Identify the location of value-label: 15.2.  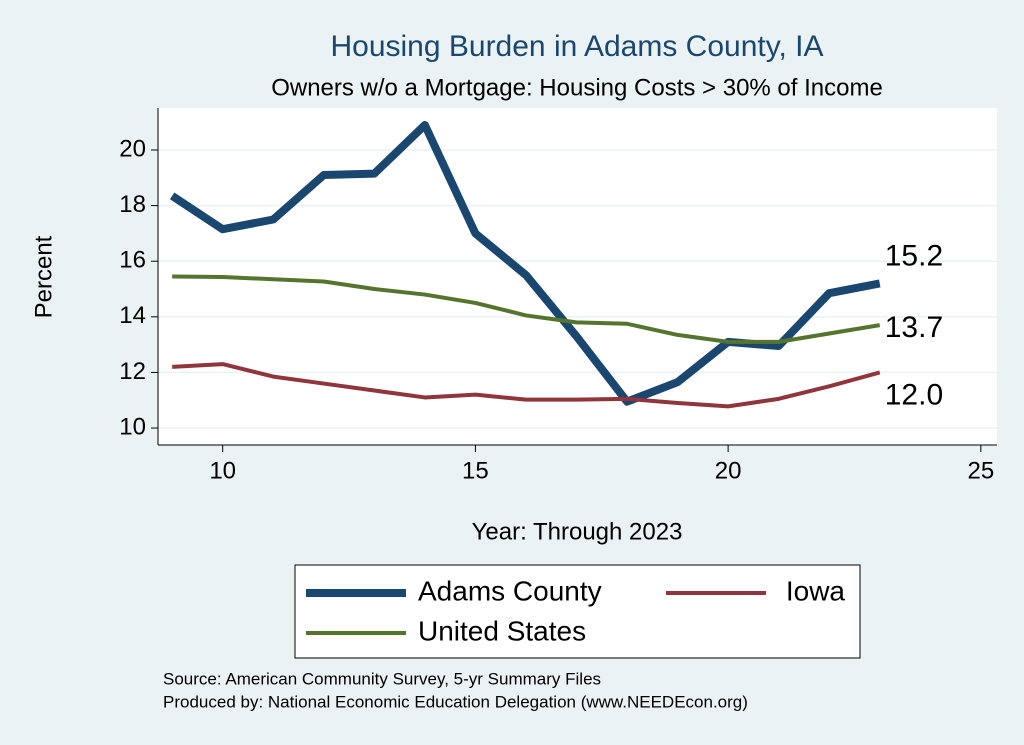
(914, 255).